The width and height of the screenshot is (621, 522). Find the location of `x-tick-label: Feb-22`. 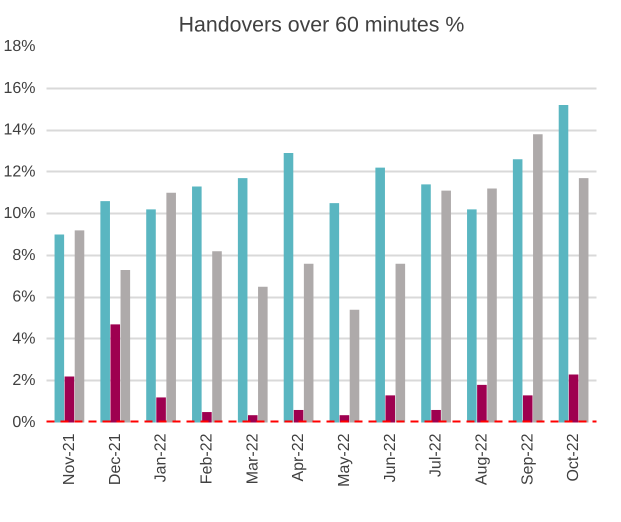

x-tick-label: Feb-22 is located at coordinates (207, 458).